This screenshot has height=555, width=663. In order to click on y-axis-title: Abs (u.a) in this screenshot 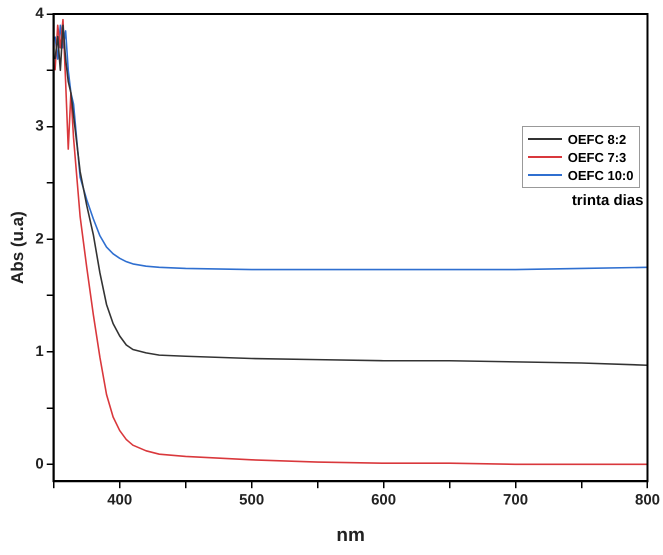, I will do `click(17, 247)`.